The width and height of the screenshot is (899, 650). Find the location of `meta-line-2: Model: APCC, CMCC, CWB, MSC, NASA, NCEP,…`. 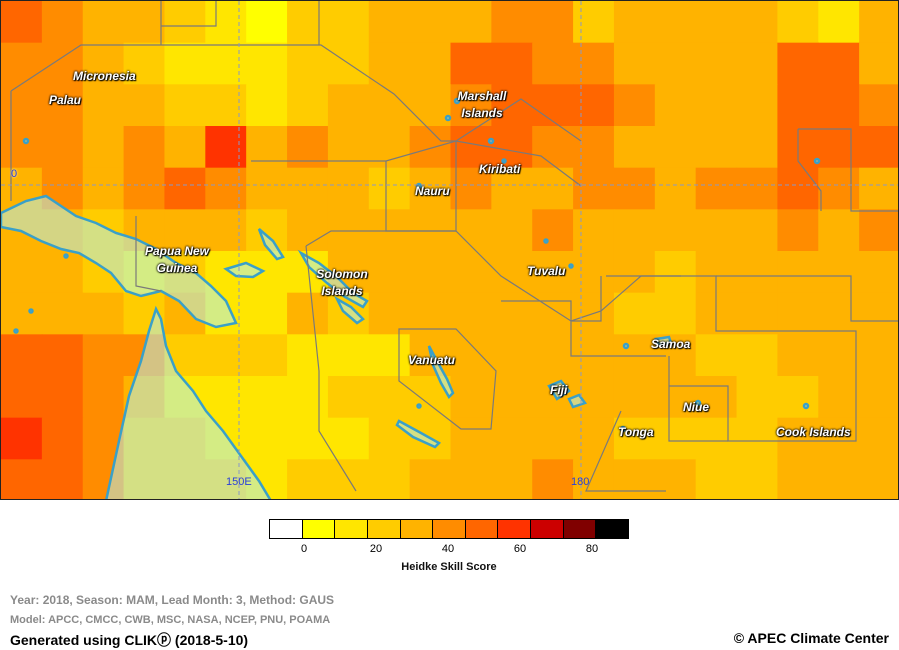

meta-line-2: Model: APCC, CMCC, CWB, MSC, NASA, NCEP,… is located at coordinates (170, 620).